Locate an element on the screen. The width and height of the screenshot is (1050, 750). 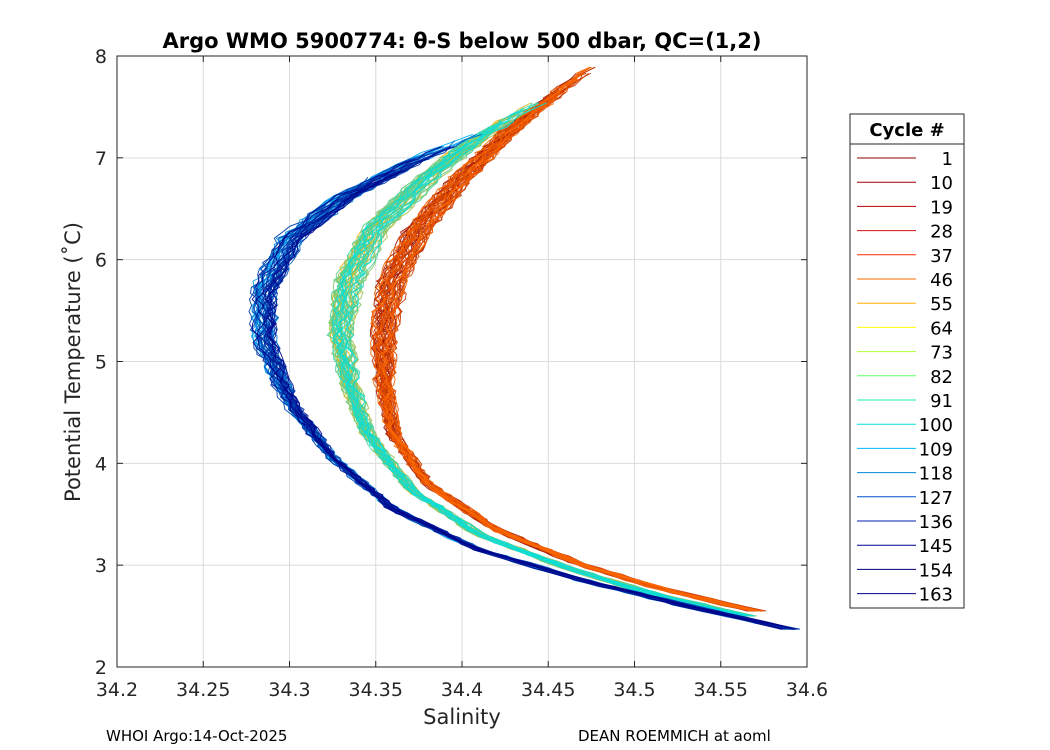
y-tick-label: 4 is located at coordinates (101, 464).